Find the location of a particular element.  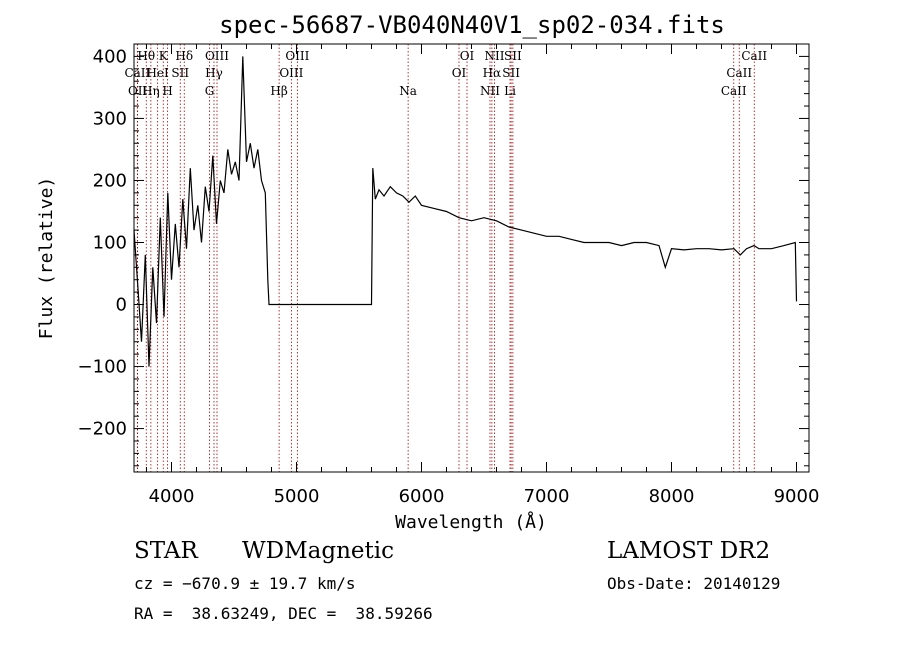

y-tick-label: 200 is located at coordinates (110, 180).